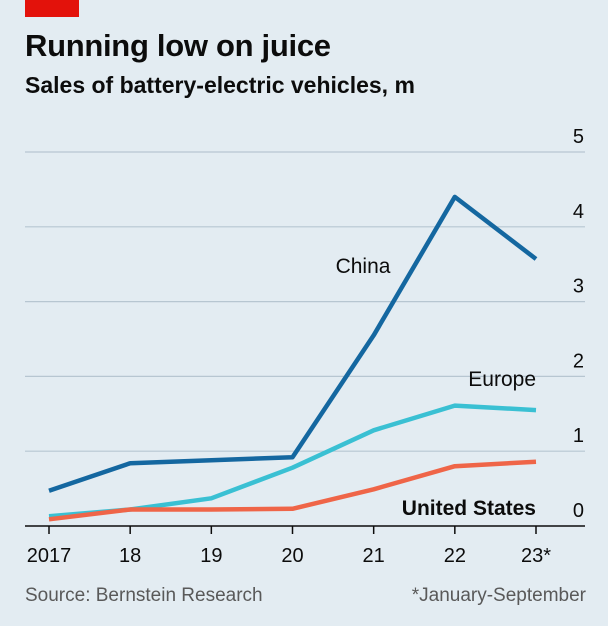 This screenshot has width=608, height=626. What do you see at coordinates (292, 556) in the screenshot?
I see `x-tick-label-3: 20` at bounding box center [292, 556].